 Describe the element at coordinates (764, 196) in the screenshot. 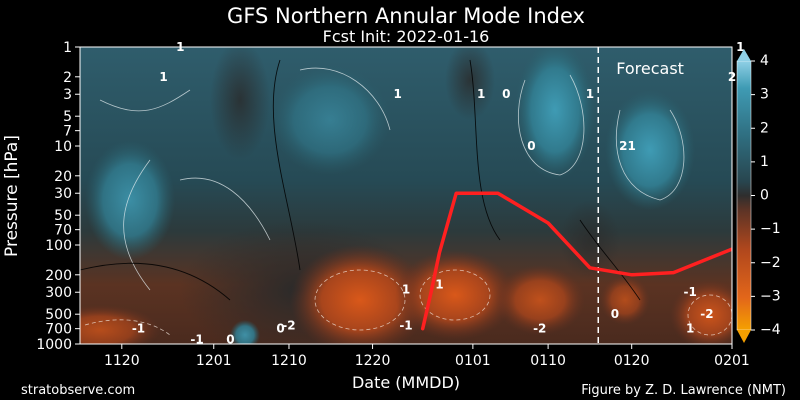

I see `colorbar-tick-label: 0` at that location.